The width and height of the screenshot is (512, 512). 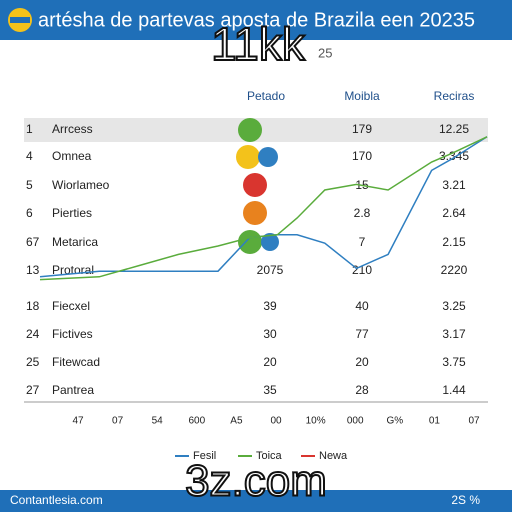 I want to click on x-tick-label: 600, so click(x=196, y=421).